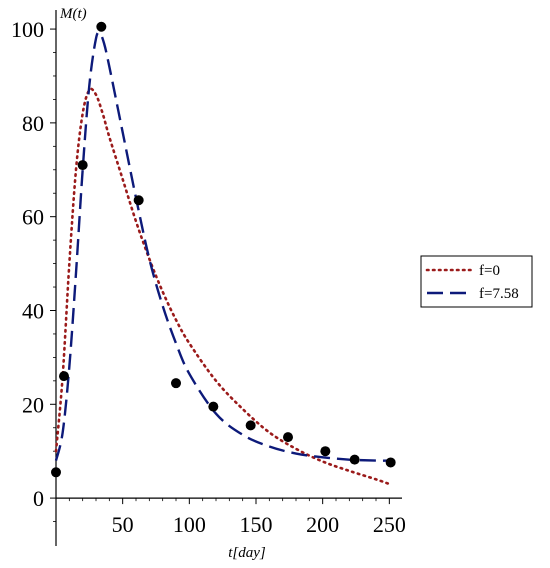 Image resolution: width=550 pixels, height=568 pixels. I want to click on y-tick-label: 80, so click(33, 123).